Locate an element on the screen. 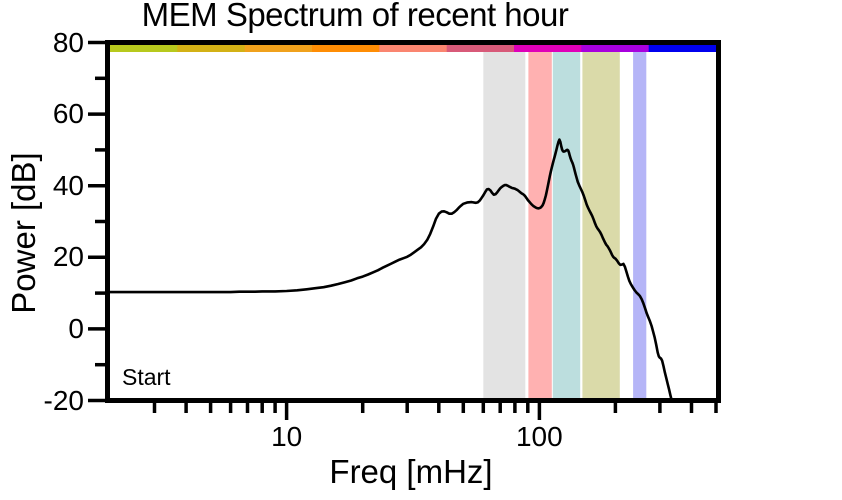 This screenshot has width=842, height=500. x-tick-label-10: 10 is located at coordinates (287, 436).